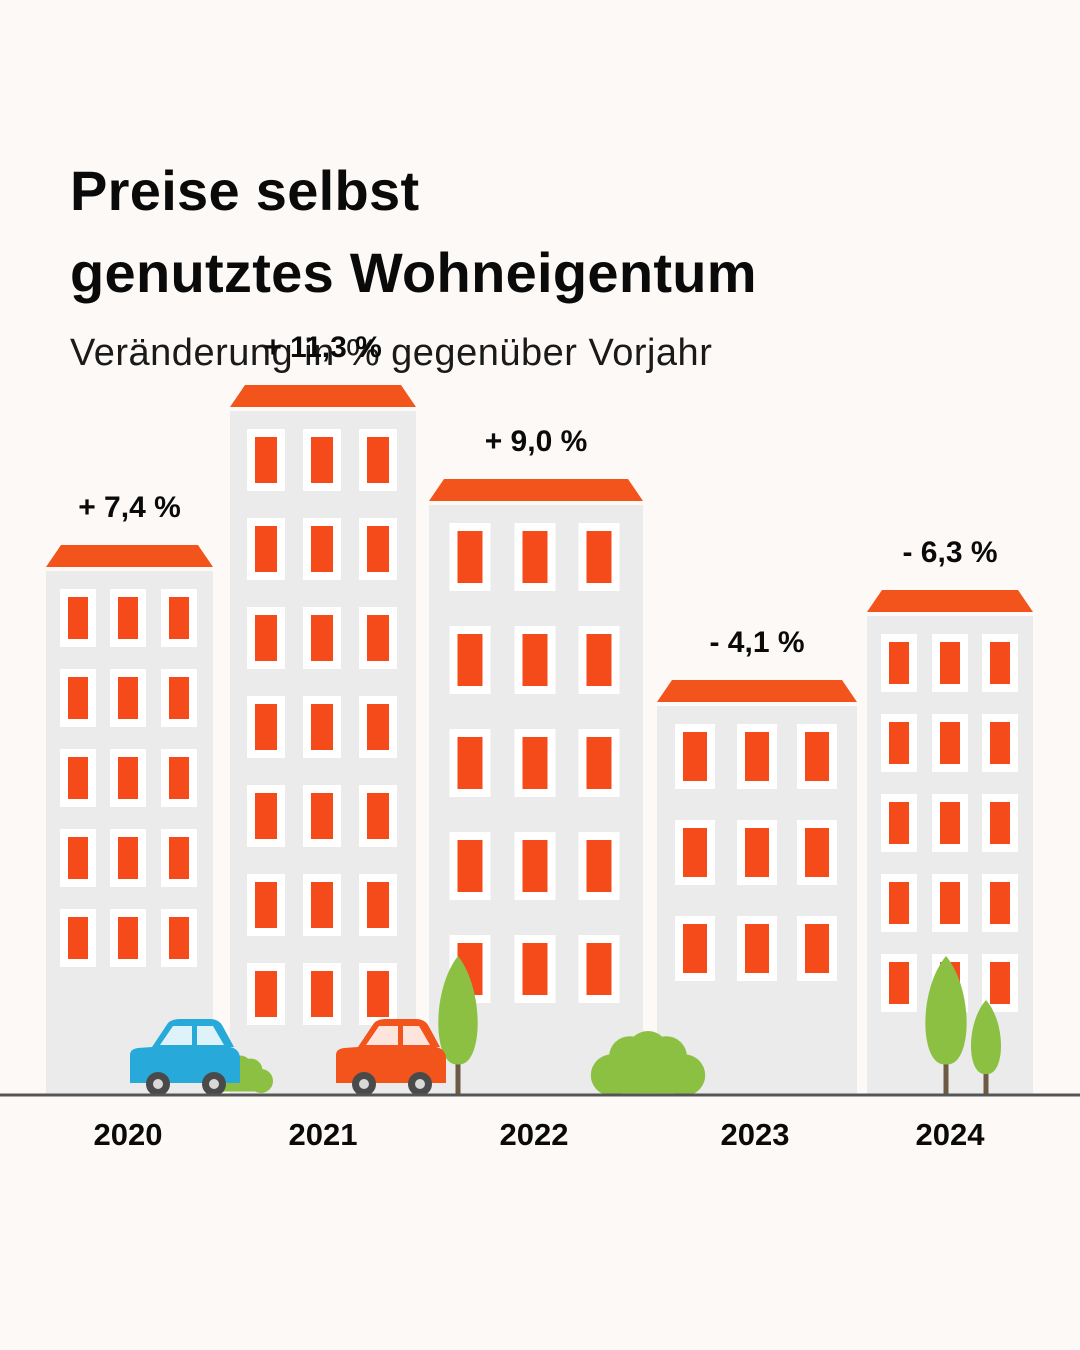 This screenshot has height=1350, width=1080. What do you see at coordinates (756, 642) in the screenshot?
I see `value-label: - 4,1 %` at bounding box center [756, 642].